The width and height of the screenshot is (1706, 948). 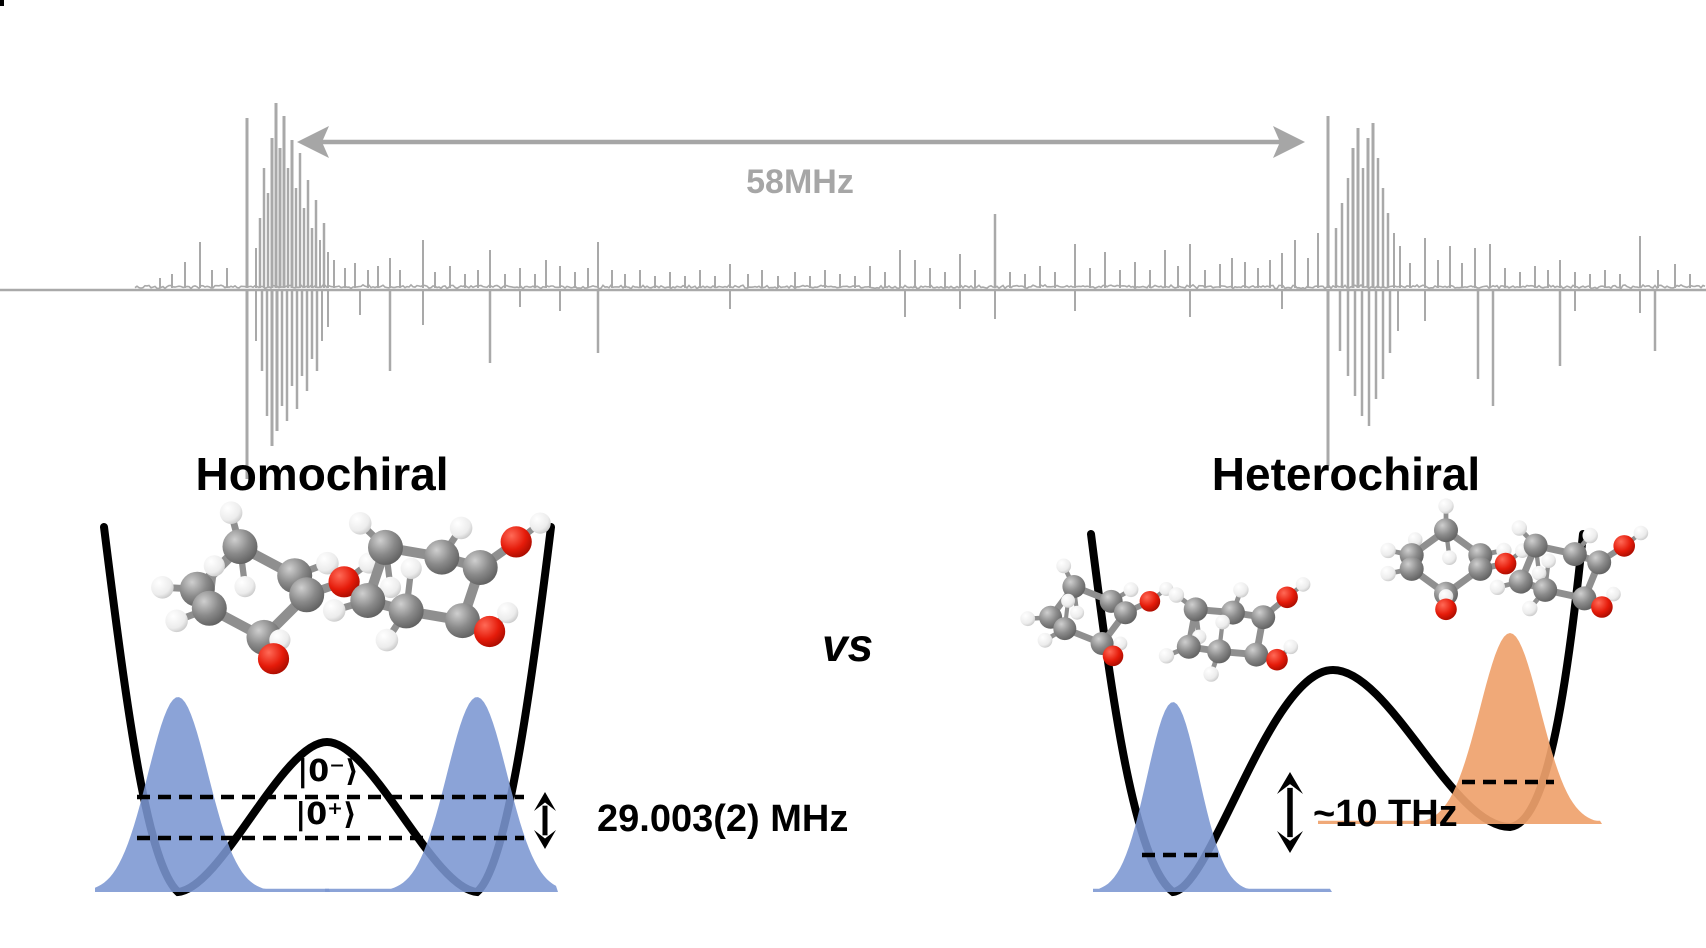 What do you see at coordinates (1460, 728) in the screenshot?
I see `heterochiral-right-wavefunction` at bounding box center [1460, 728].